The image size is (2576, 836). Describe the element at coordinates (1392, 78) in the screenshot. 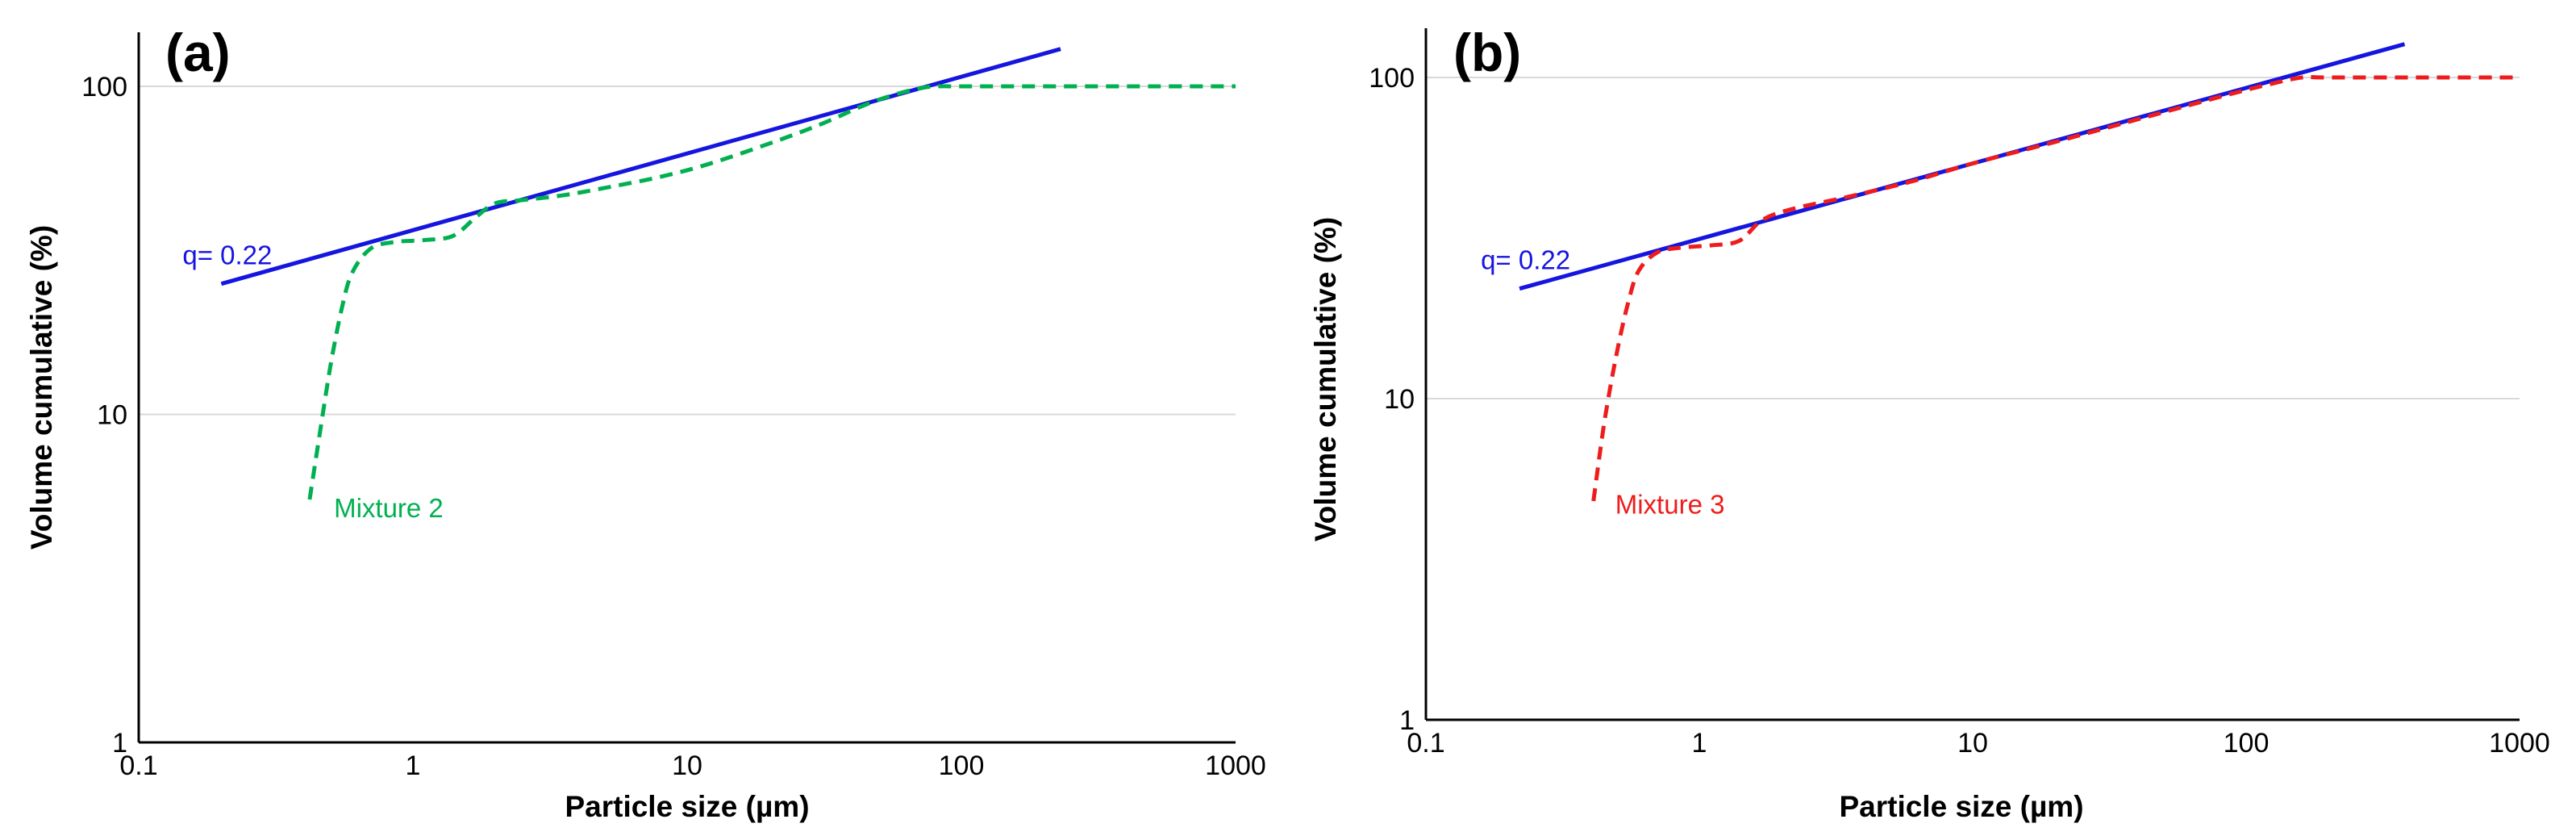

I see `panel-b-y-tick-label: 100` at that location.